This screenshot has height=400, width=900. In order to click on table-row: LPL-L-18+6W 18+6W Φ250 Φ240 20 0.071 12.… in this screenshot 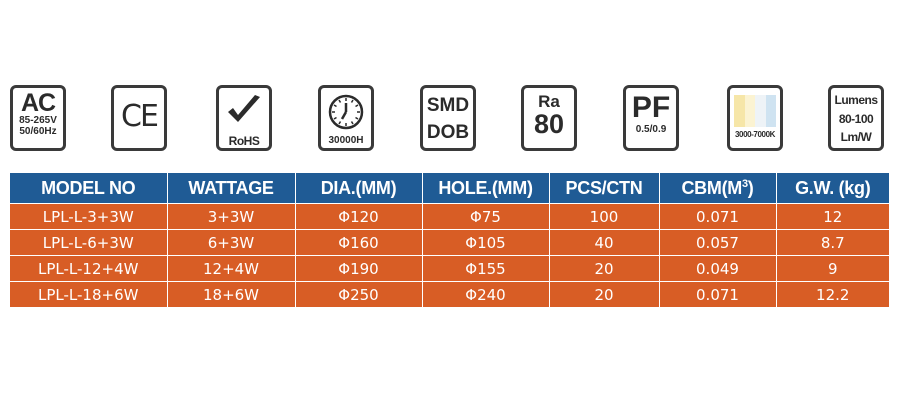, I will do `click(449, 294)`.